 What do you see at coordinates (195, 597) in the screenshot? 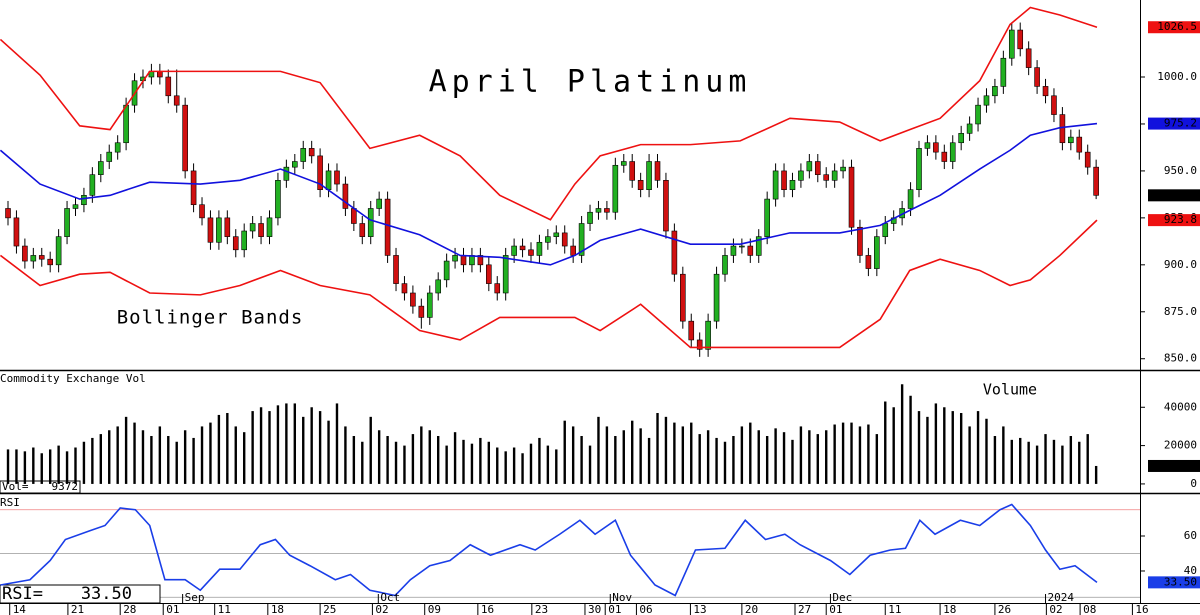
I see `month-label: Sep` at bounding box center [195, 597].